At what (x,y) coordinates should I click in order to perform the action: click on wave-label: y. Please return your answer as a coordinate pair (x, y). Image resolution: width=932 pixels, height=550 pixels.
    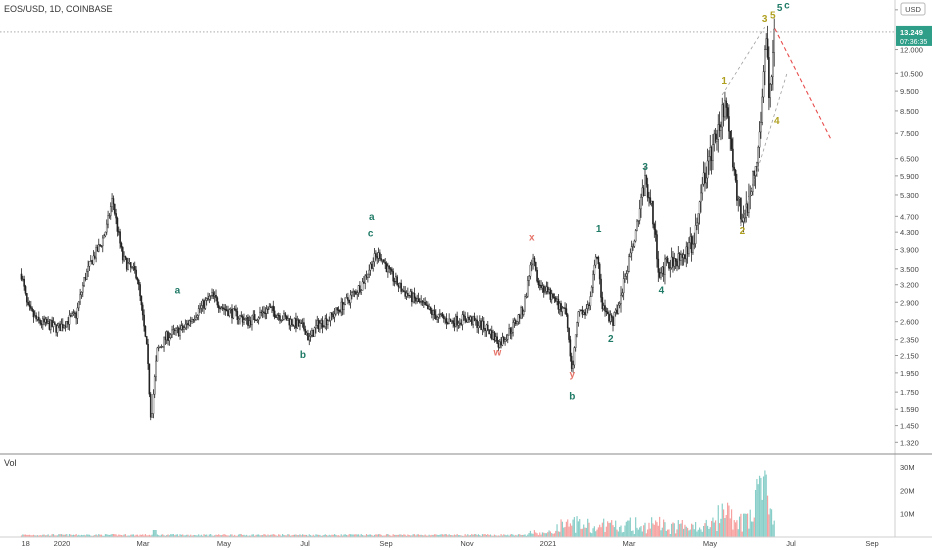
    Looking at the image, I should click on (573, 374).